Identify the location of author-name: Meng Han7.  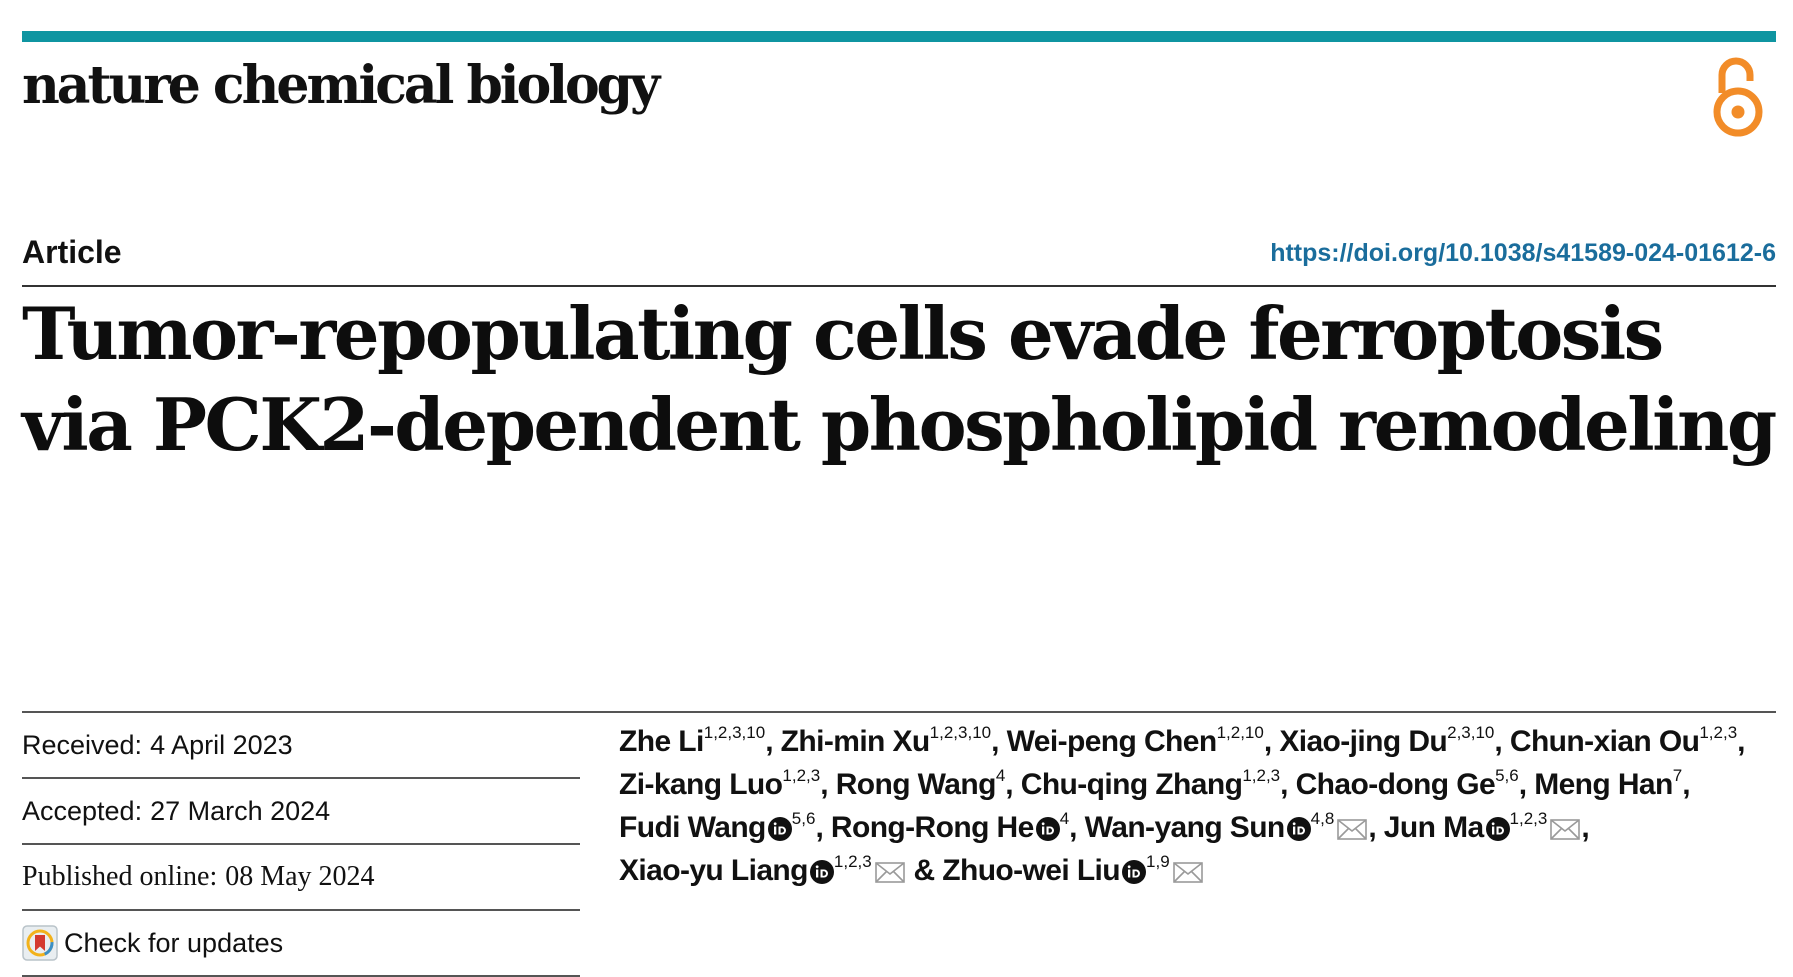
(1608, 783).